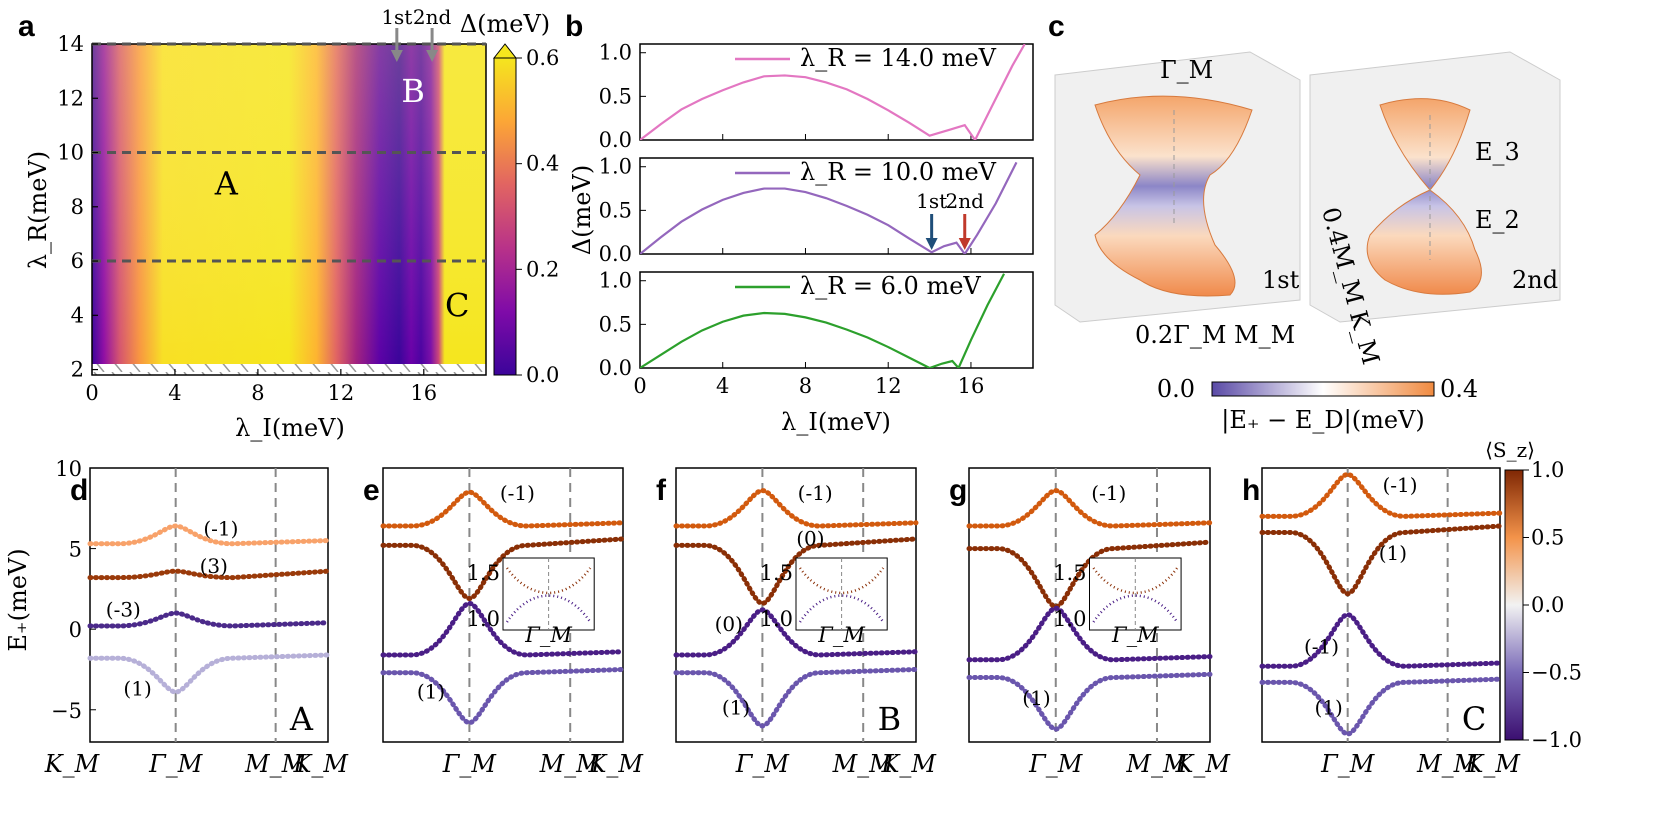 The width and height of the screenshot is (1661, 819). Describe the element at coordinates (1535, 280) in the screenshot. I see `second-label: 2nd` at that location.